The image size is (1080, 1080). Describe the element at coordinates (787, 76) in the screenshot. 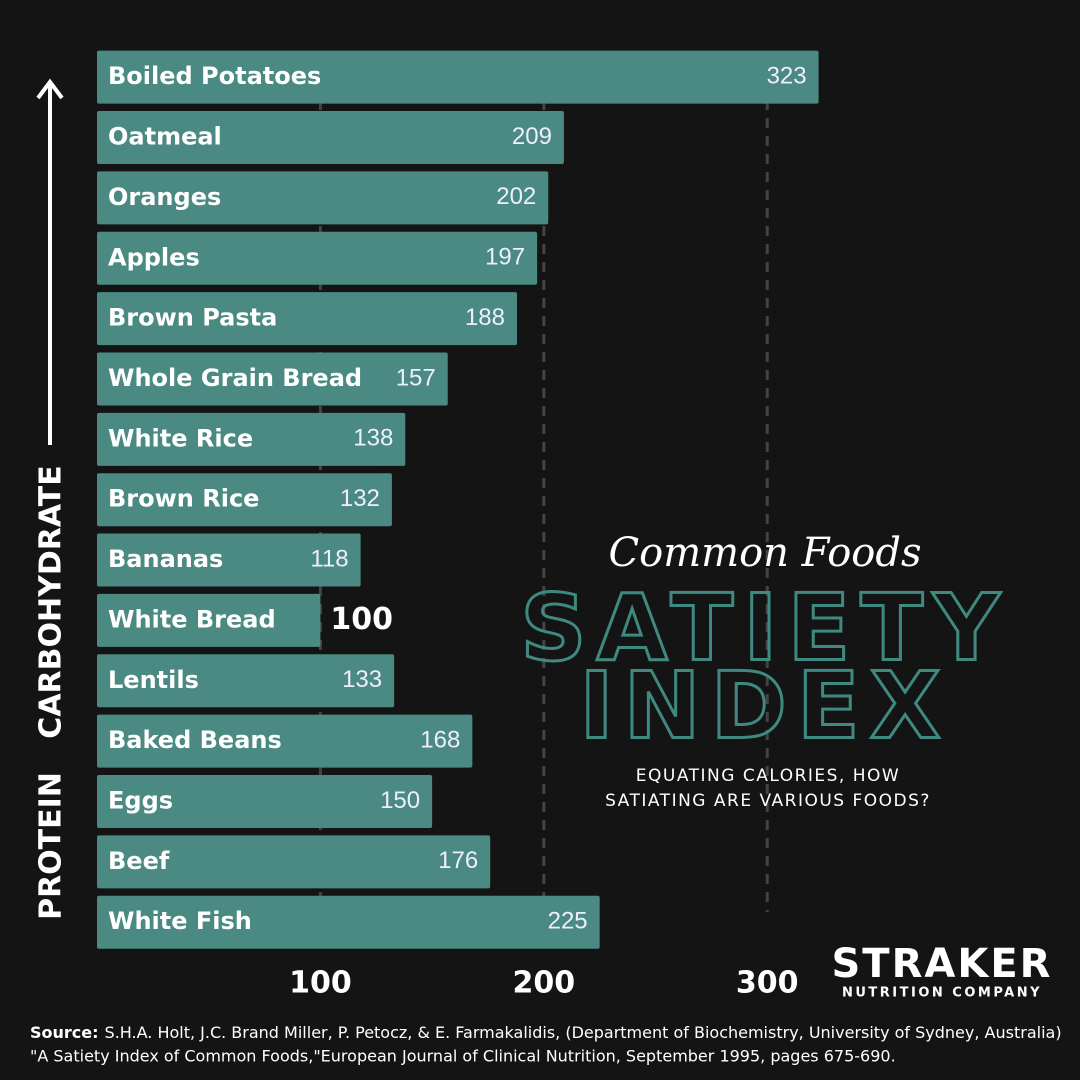

I see `value-label: 323` at that location.